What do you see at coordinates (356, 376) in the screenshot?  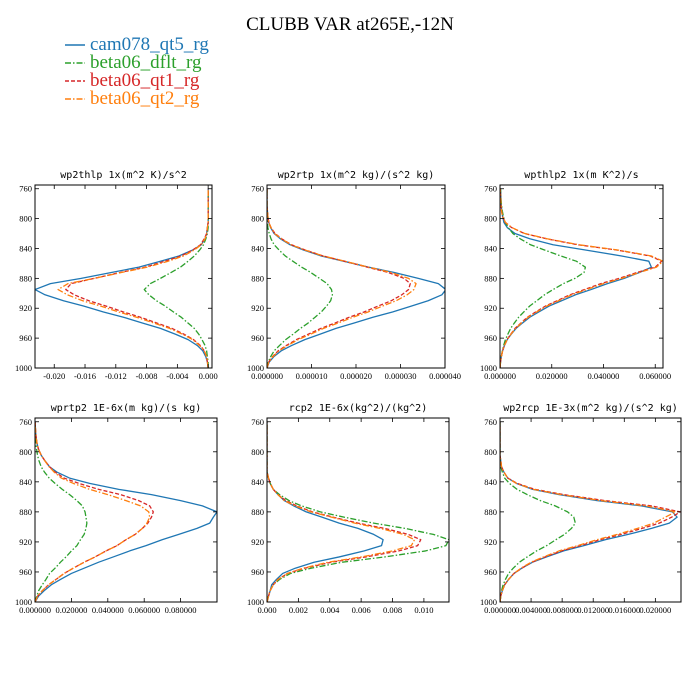 I see `x-tick-label: 0.000020` at bounding box center [356, 376].